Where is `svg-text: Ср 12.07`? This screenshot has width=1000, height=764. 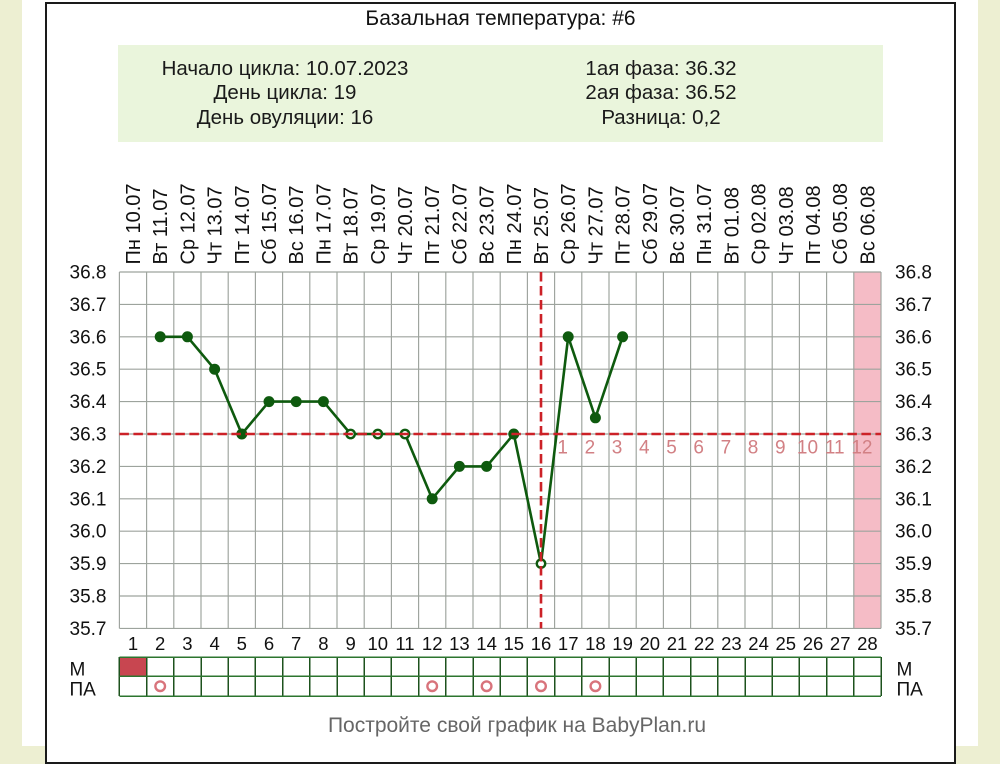
svg-text: Ср 12.07 is located at coordinates (188, 223).